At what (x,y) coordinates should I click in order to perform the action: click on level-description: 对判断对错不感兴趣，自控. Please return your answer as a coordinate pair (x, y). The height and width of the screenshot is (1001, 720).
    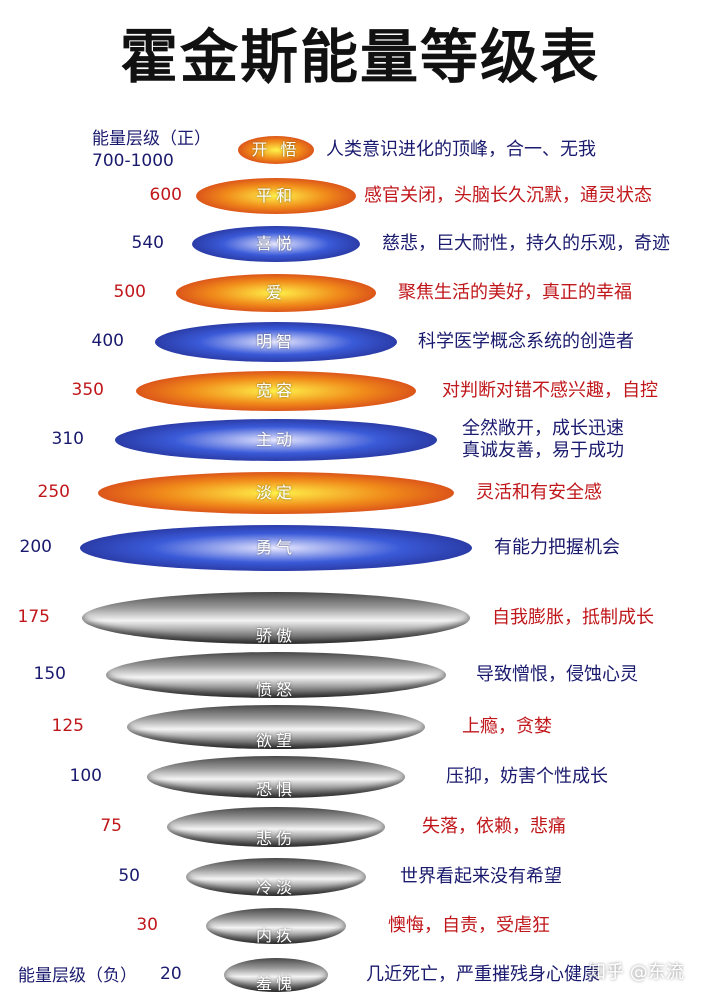
    Looking at the image, I should click on (550, 390).